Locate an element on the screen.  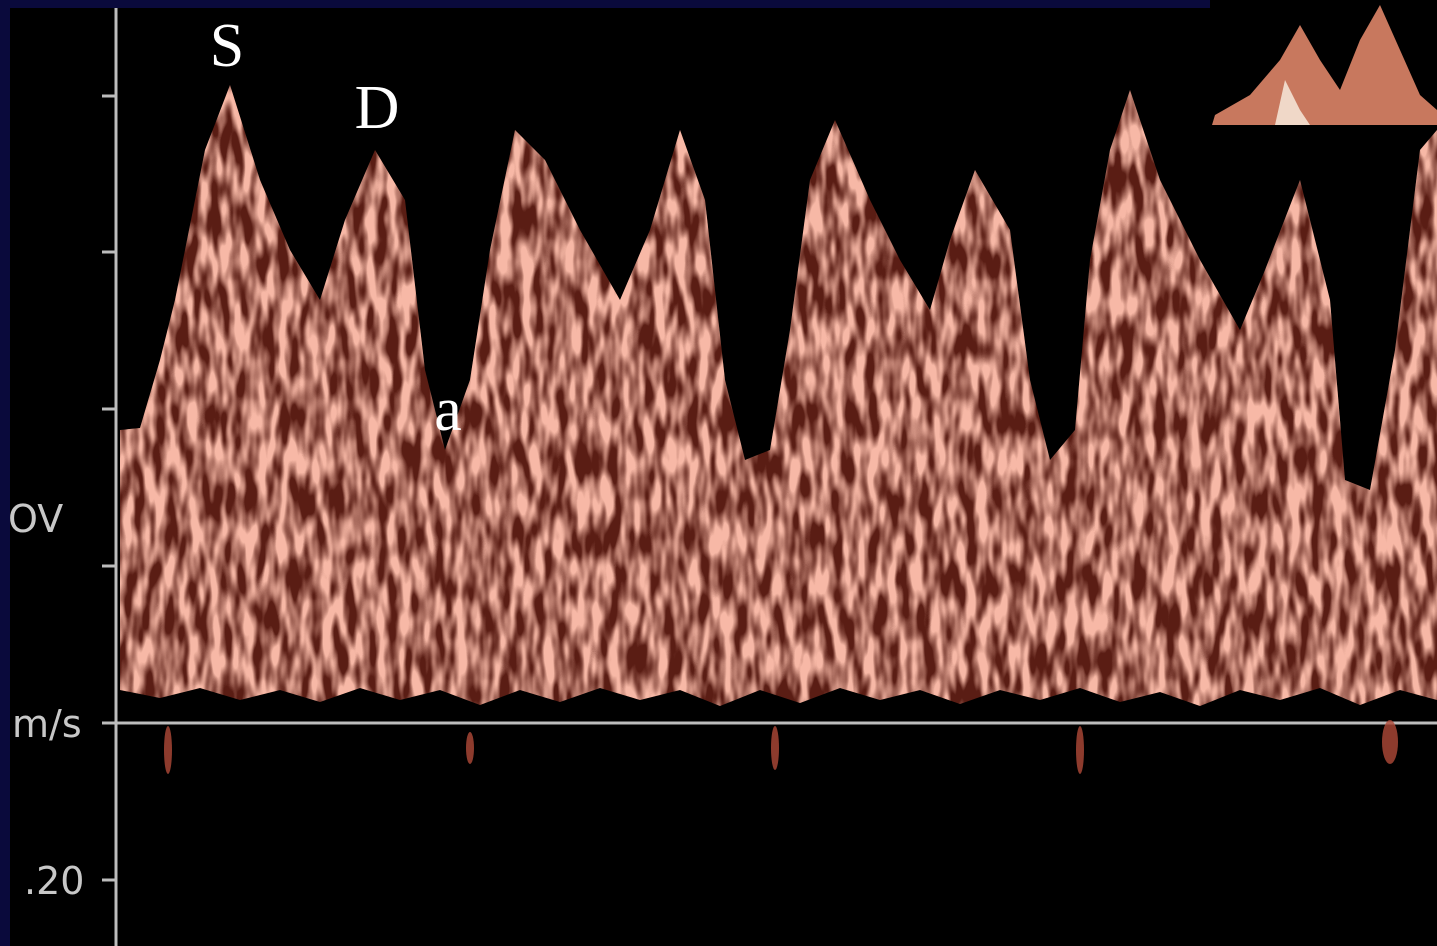
inset-wave is located at coordinates (1324, 65).